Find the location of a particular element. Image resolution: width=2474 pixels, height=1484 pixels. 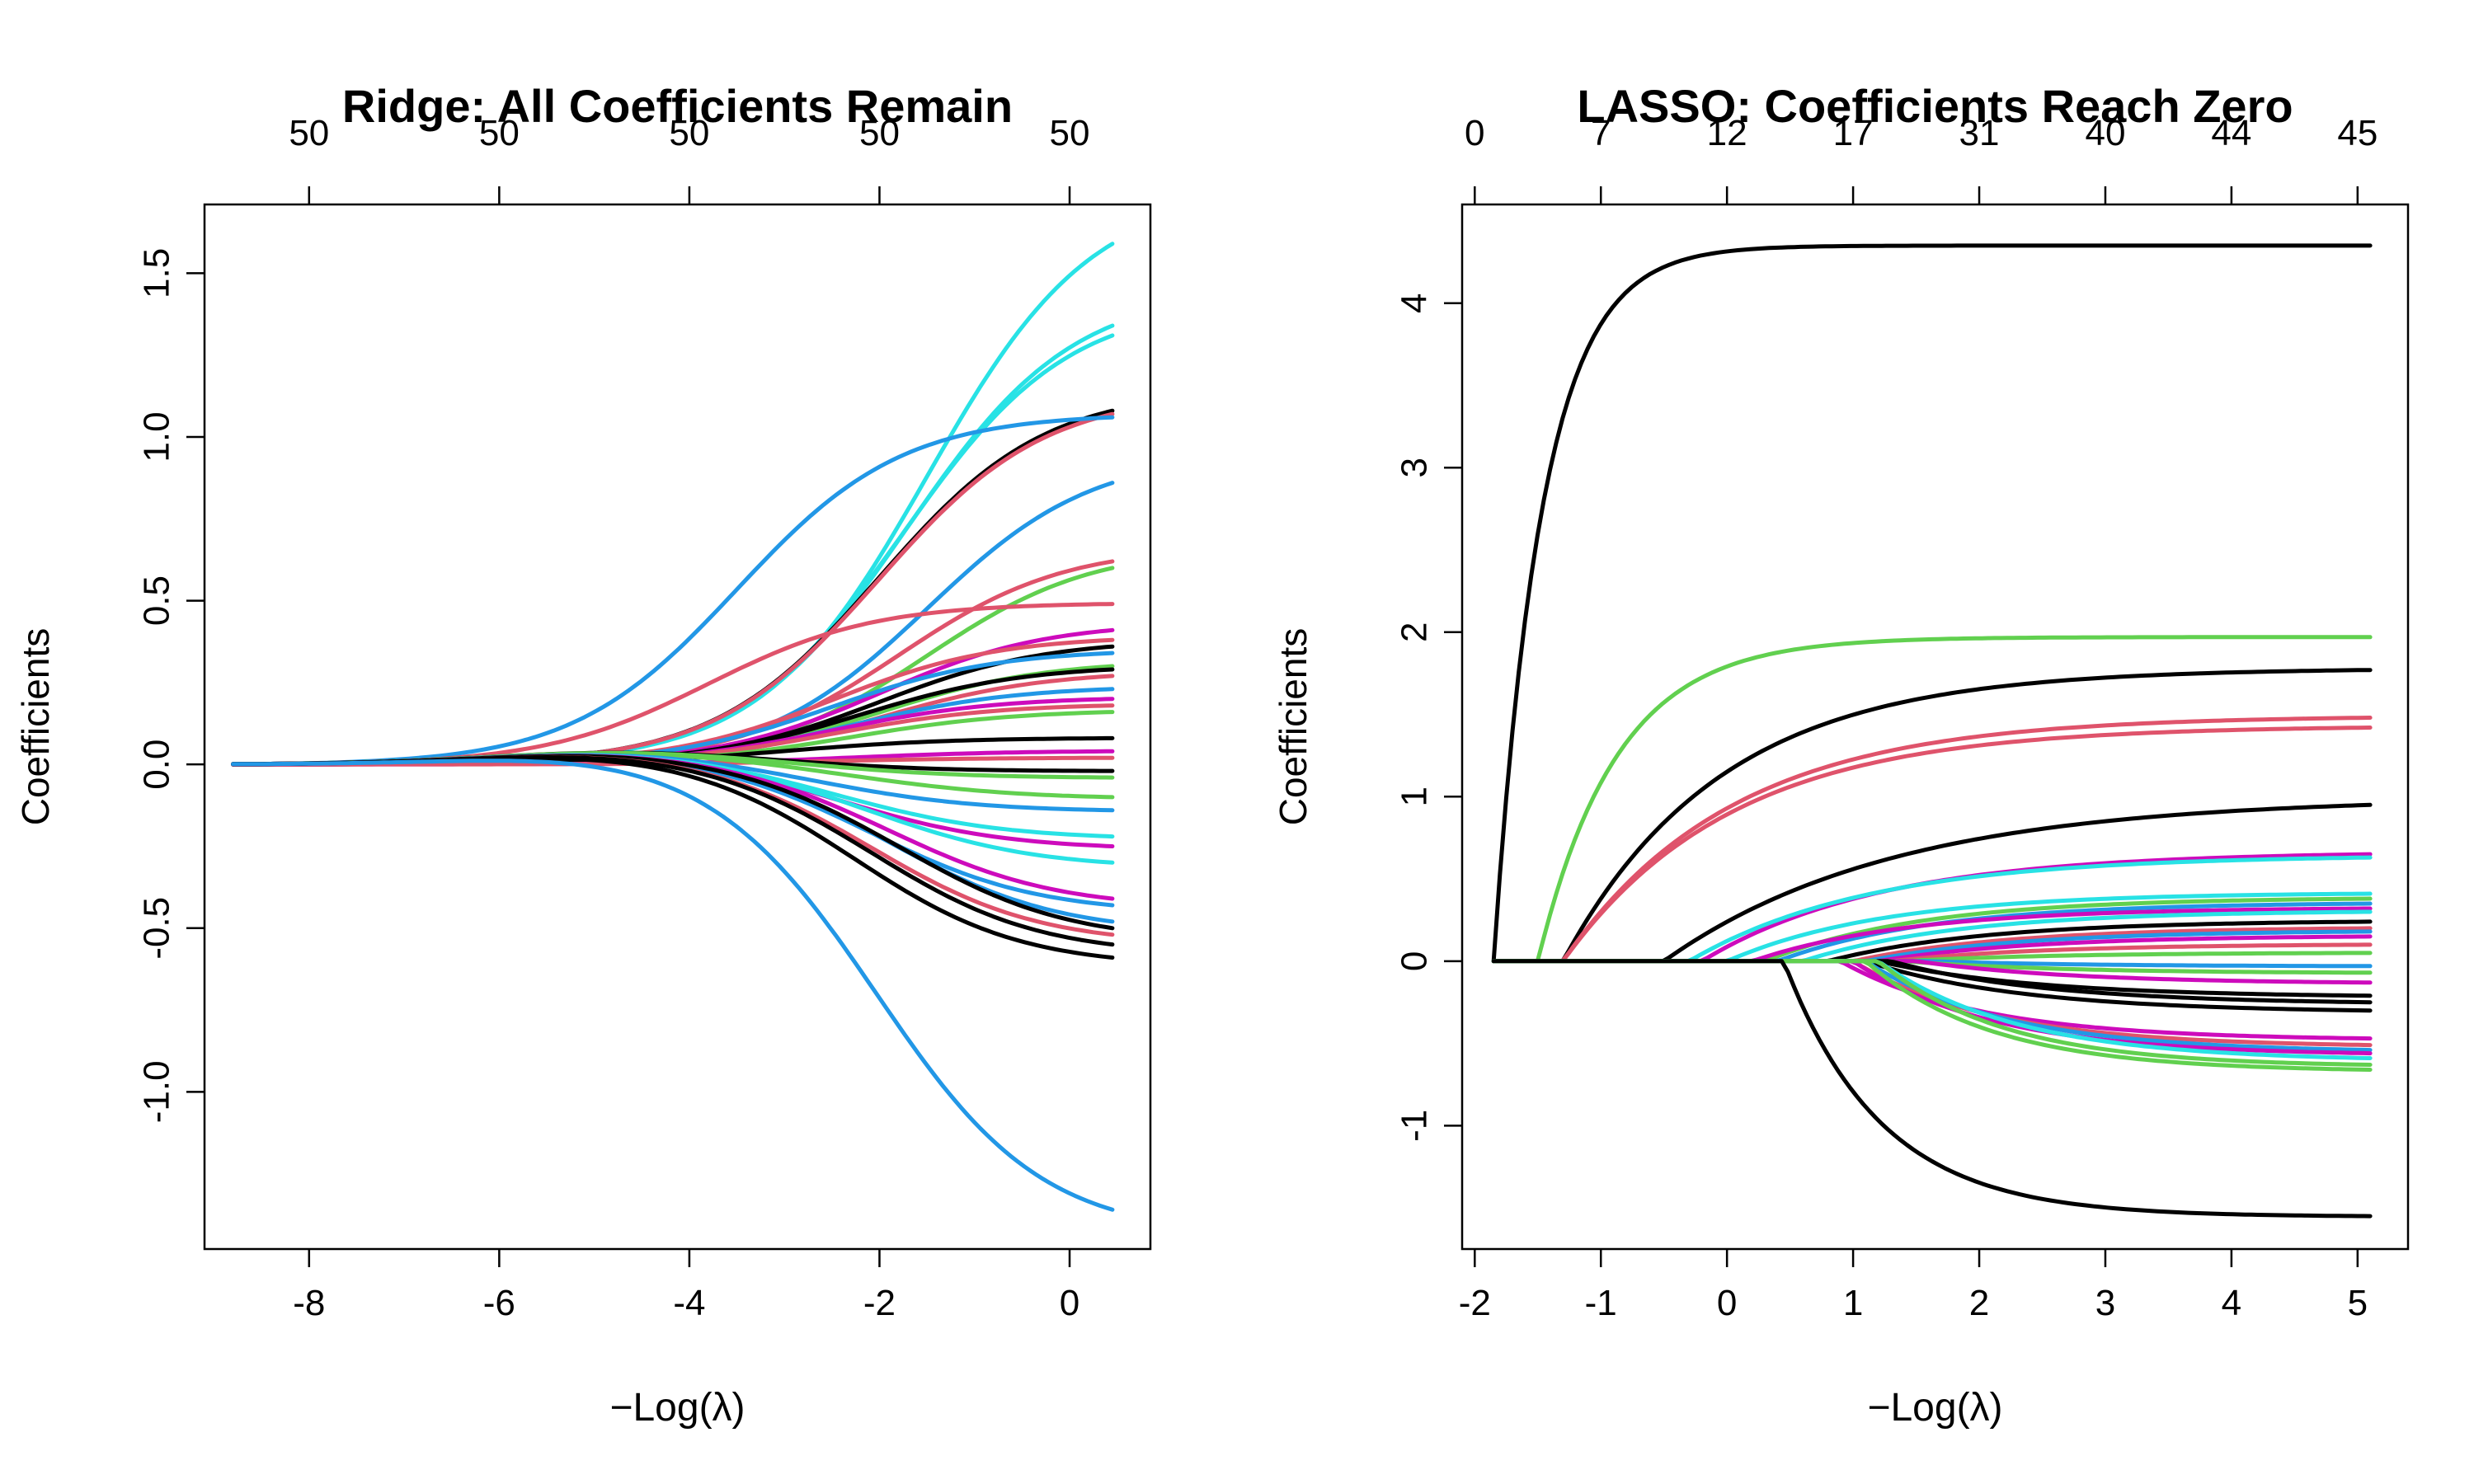

x-tick-label: -4 is located at coordinates (689, 1303).